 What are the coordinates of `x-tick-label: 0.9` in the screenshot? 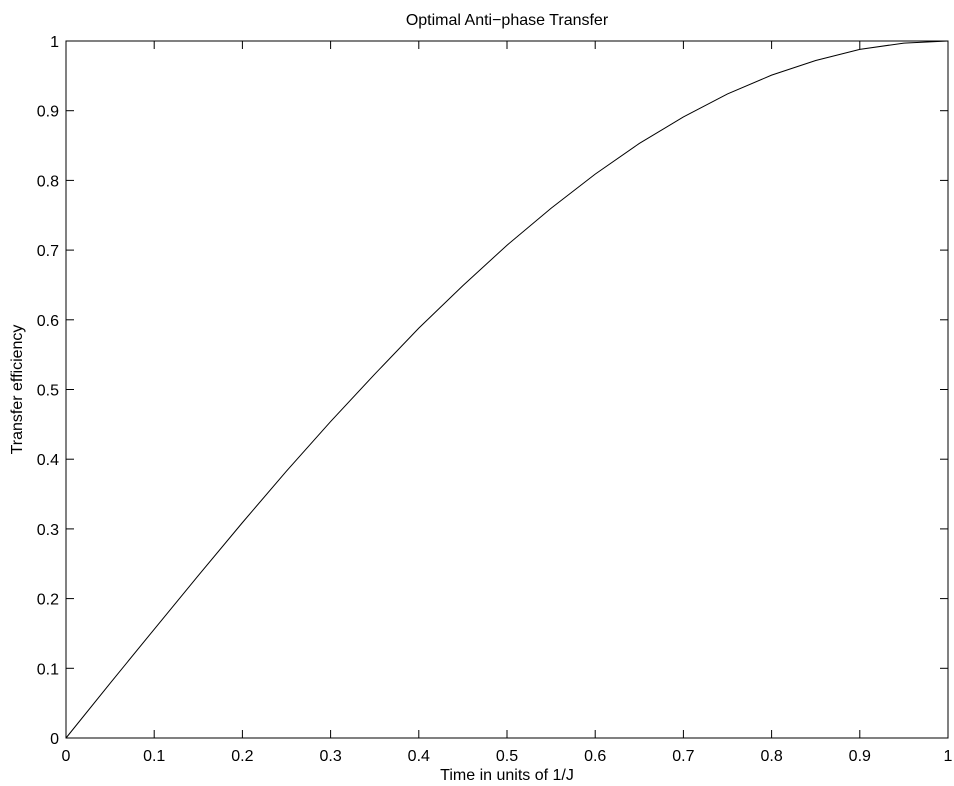 It's located at (860, 756).